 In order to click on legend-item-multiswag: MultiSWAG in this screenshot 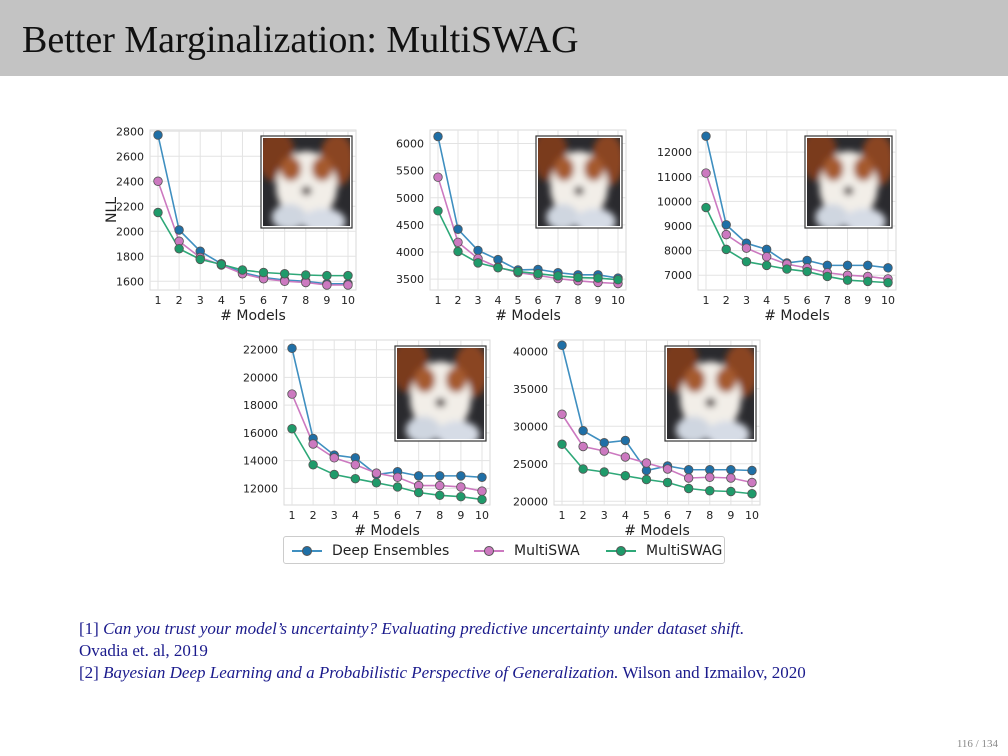, I will do `click(664, 551)`.